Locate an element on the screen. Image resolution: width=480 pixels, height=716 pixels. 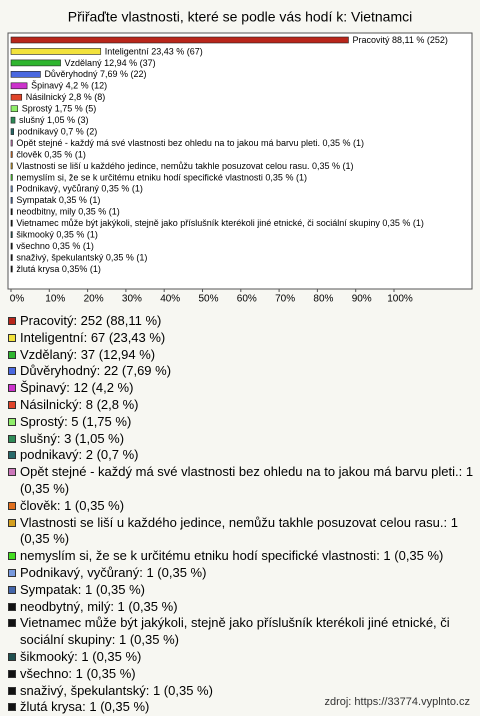
x-tick-label: 80% is located at coordinates (323, 299).